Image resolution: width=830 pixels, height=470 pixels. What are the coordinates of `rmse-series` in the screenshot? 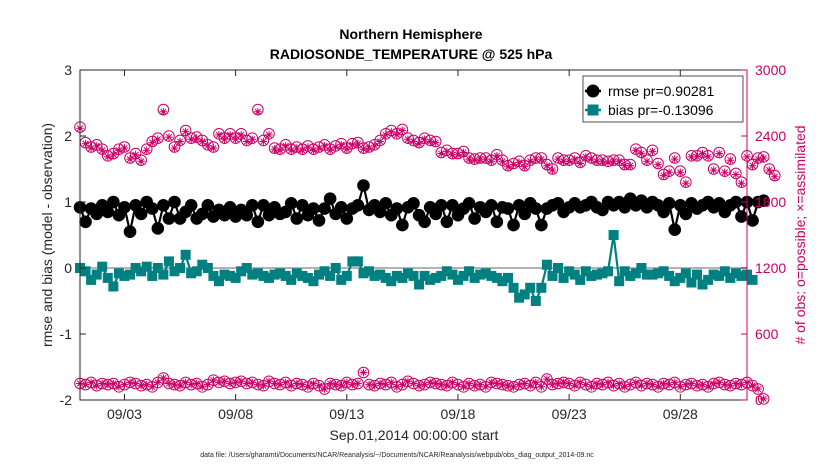 It's located at (421, 208).